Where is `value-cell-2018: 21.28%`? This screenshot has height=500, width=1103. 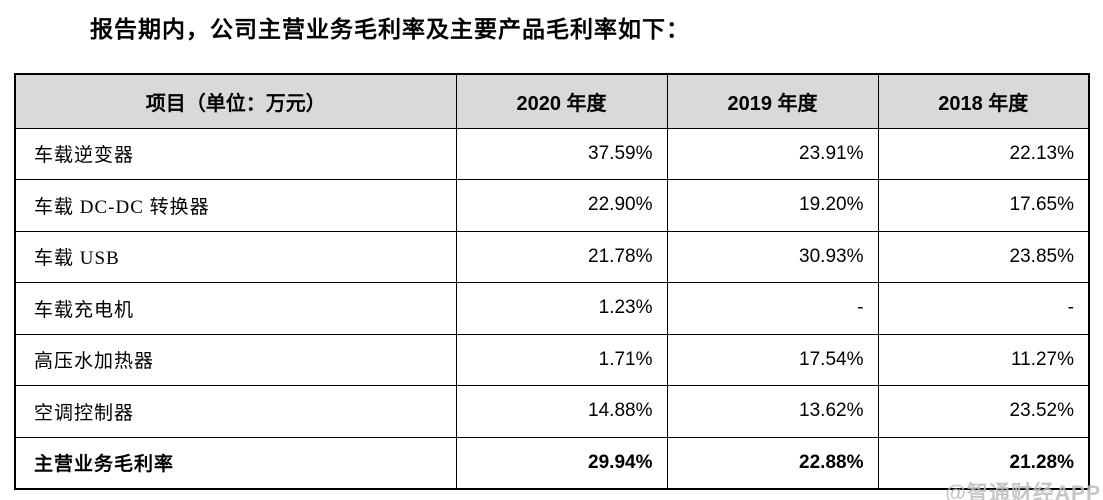 value-cell-2018: 21.28% is located at coordinates (983, 462).